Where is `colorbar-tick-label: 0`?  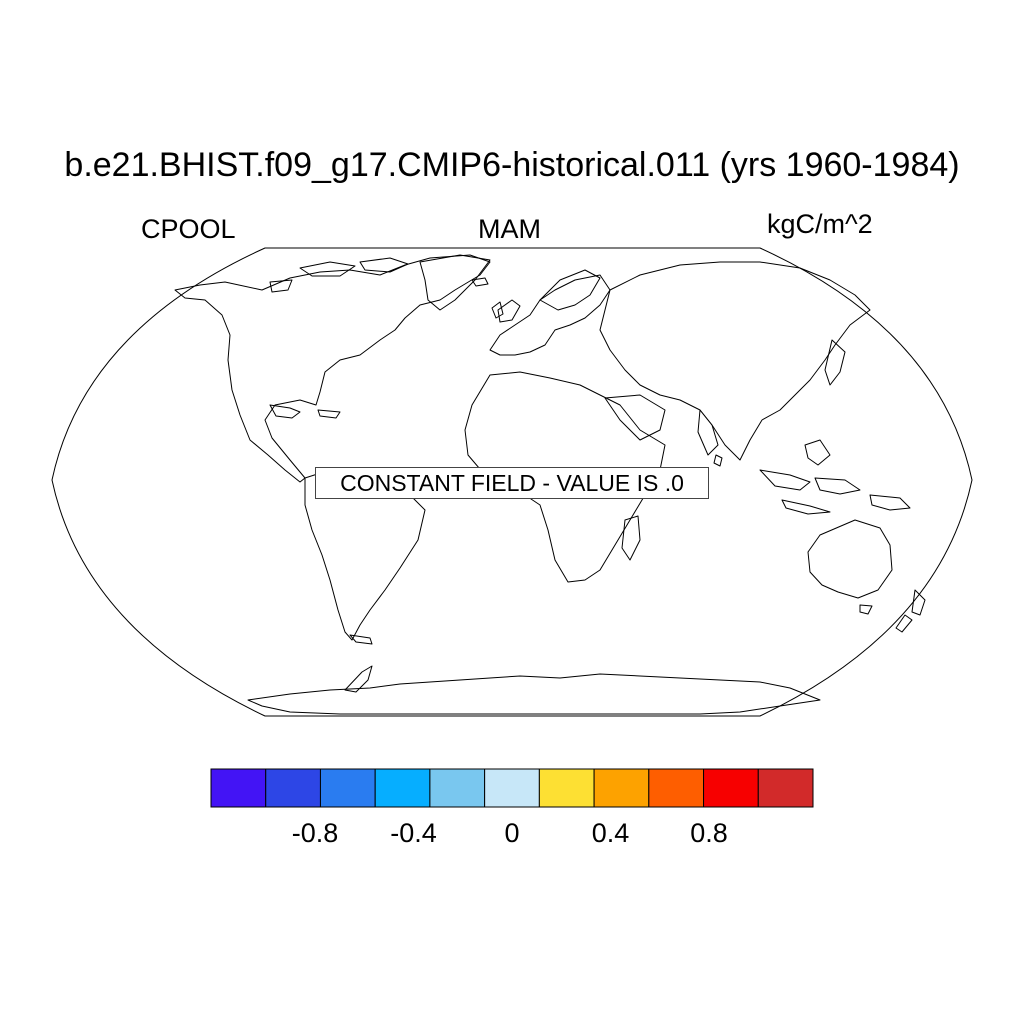
colorbar-tick-label: 0 is located at coordinates (512, 833).